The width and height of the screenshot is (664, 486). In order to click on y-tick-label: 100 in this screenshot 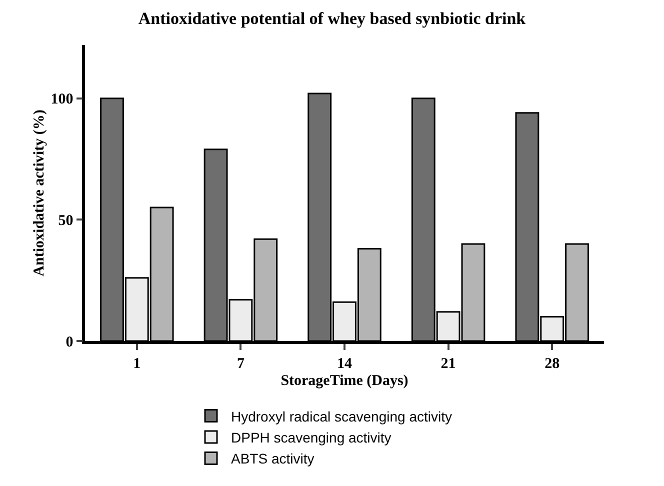, I will do `click(62, 100)`.